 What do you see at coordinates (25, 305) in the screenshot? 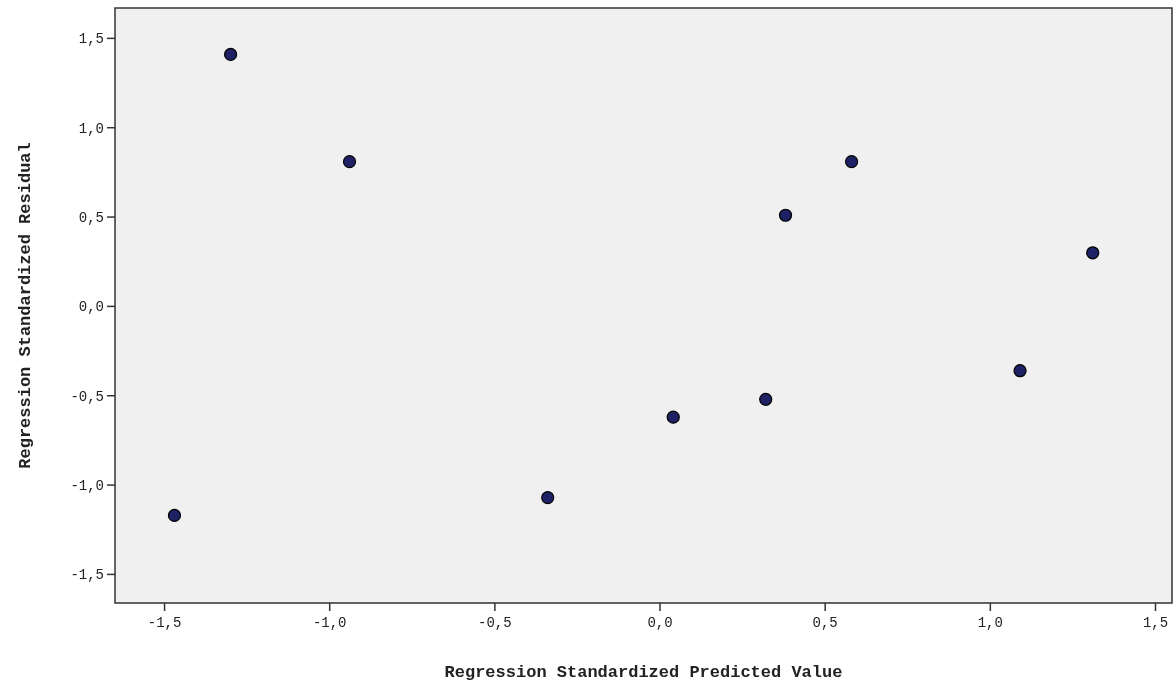
I see `y-axis-title: Regression Standardized Residual` at bounding box center [25, 305].